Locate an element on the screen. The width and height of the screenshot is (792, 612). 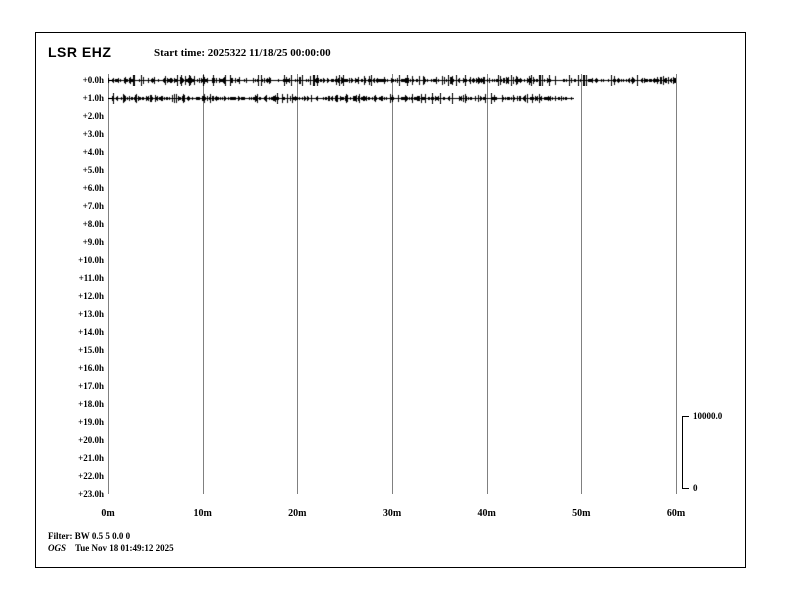
scale-bar-min-label: 0 is located at coordinates (695, 488).